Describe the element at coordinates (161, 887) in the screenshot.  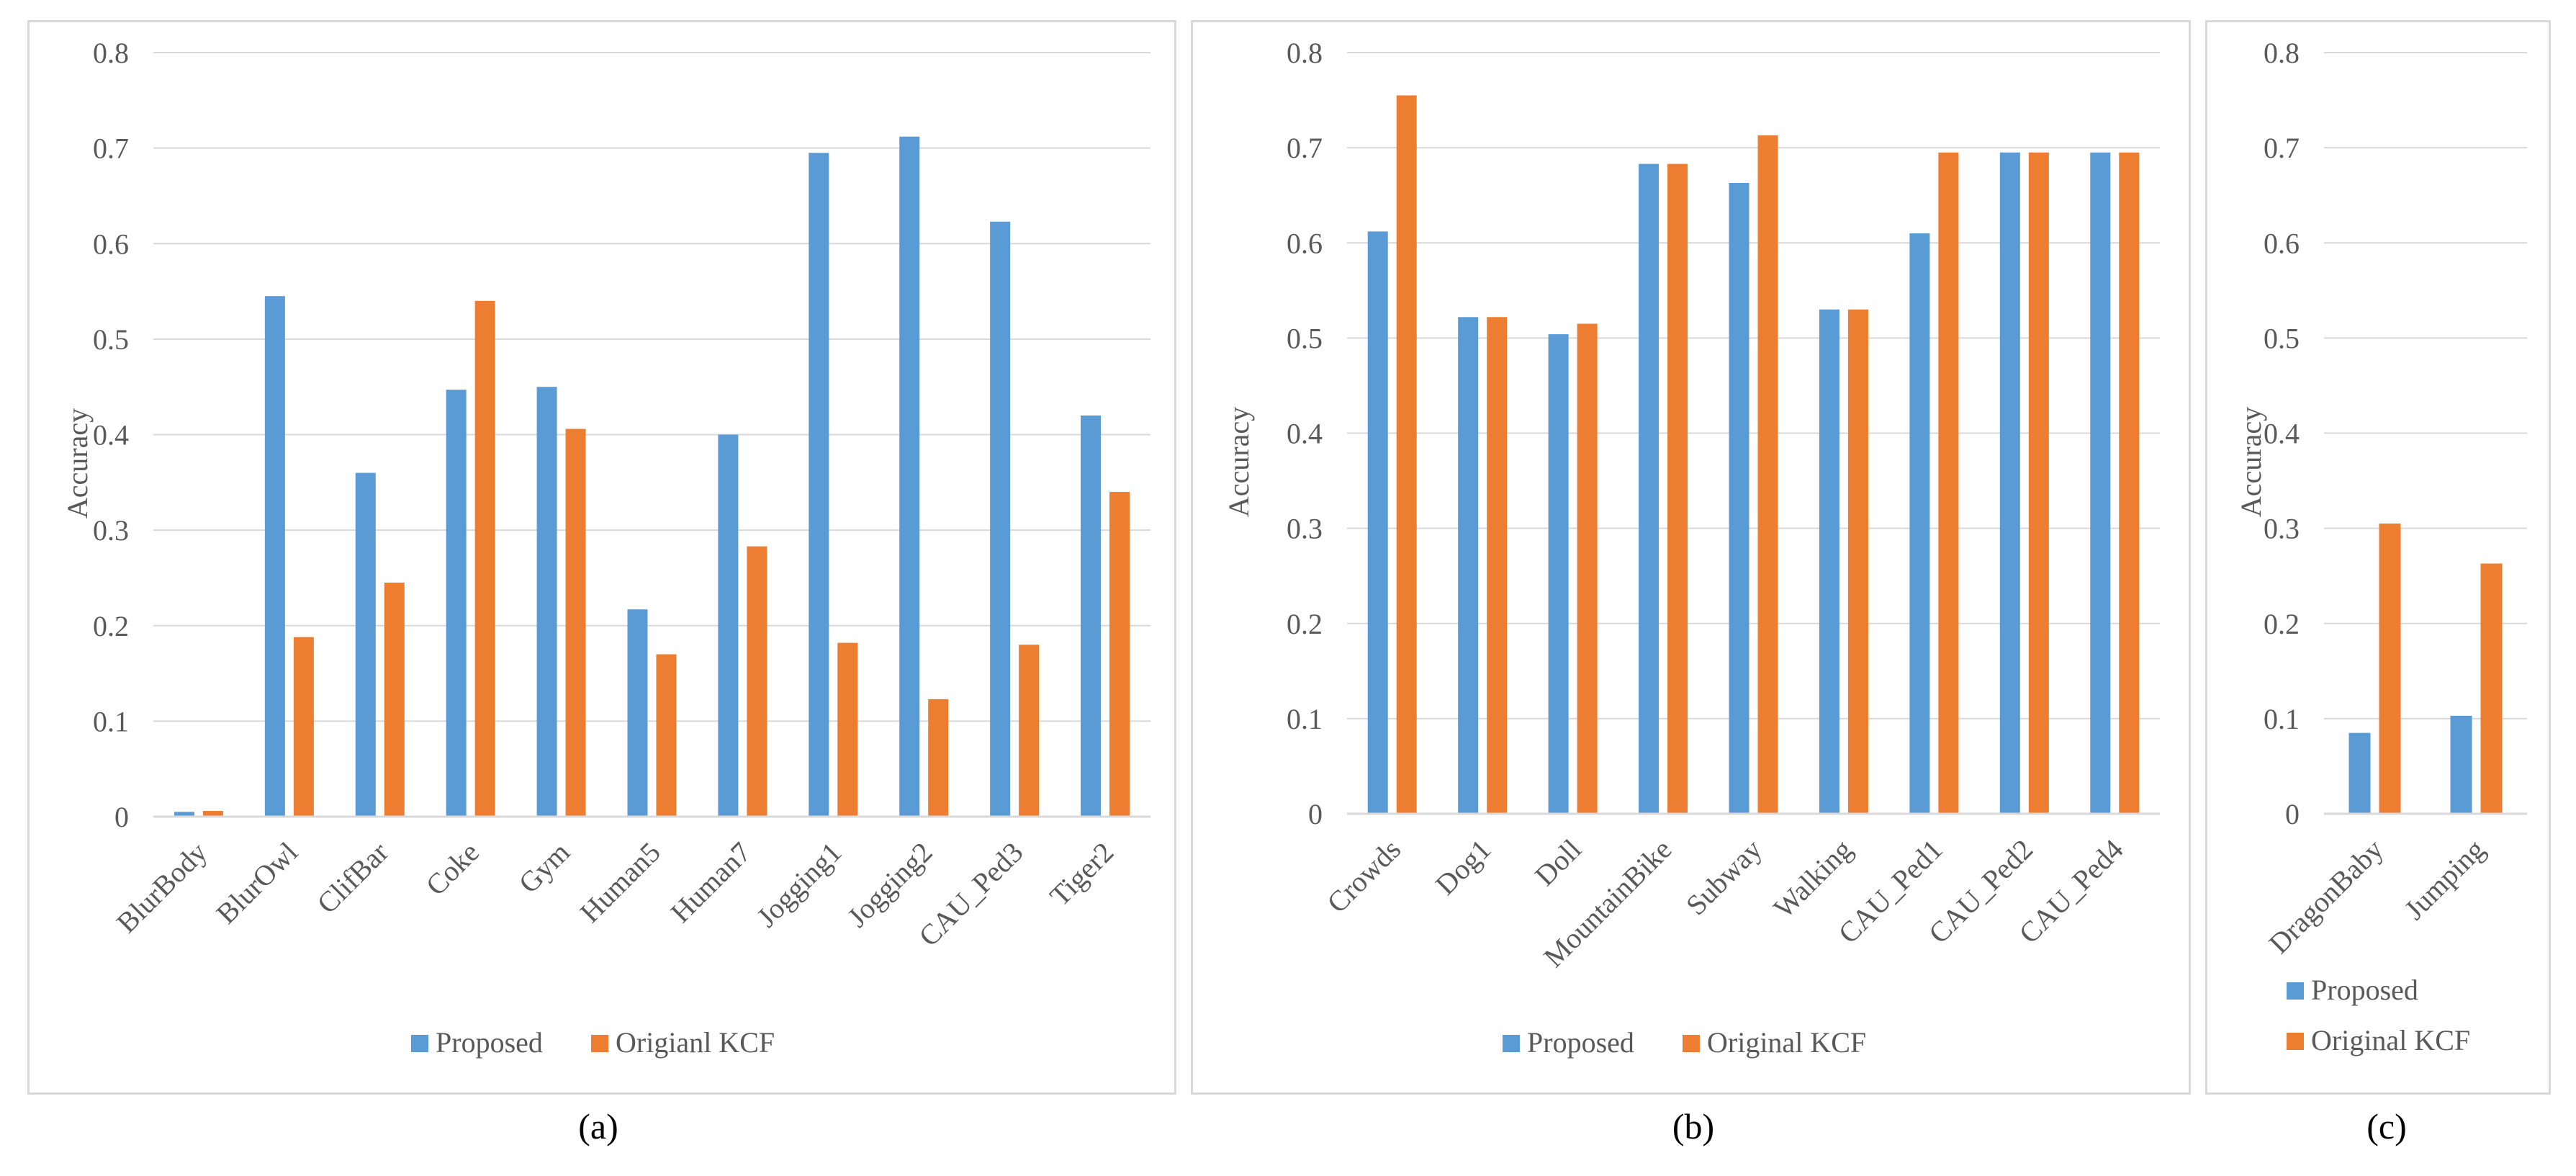
I see `chart-a-category-label: BlurBody` at that location.